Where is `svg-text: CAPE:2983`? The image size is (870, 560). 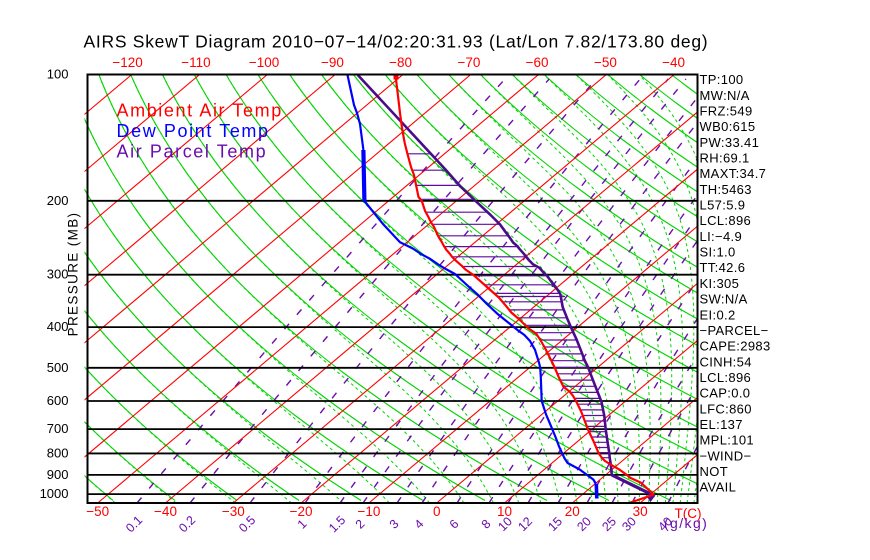 svg-text: CAPE:2983 is located at coordinates (735, 346).